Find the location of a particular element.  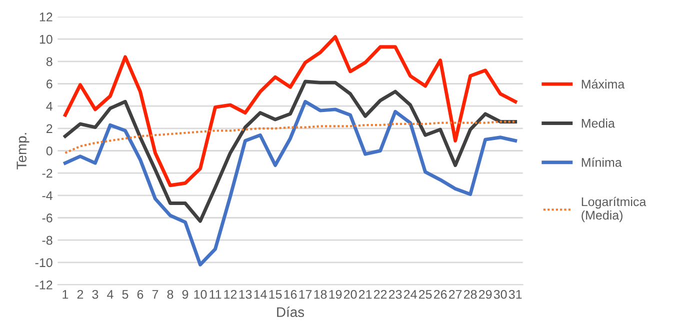

x-tick-label: 13 is located at coordinates (245, 294).